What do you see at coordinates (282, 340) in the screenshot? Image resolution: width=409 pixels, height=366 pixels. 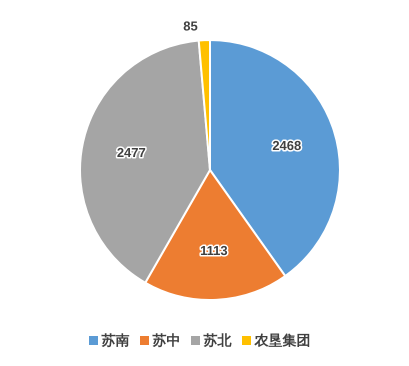 I see `legend-label: 农垦集团` at bounding box center [282, 340].